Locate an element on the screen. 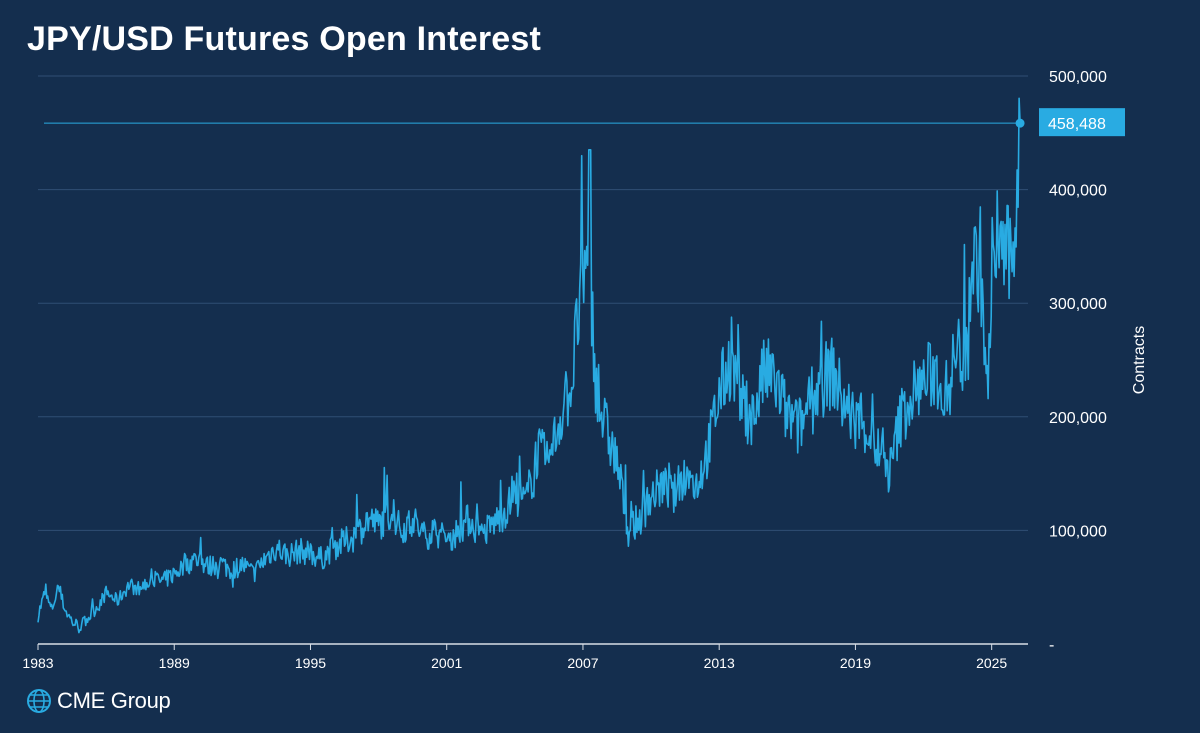 This screenshot has width=1200, height=733. x-tick-label: 2025 is located at coordinates (991, 663).